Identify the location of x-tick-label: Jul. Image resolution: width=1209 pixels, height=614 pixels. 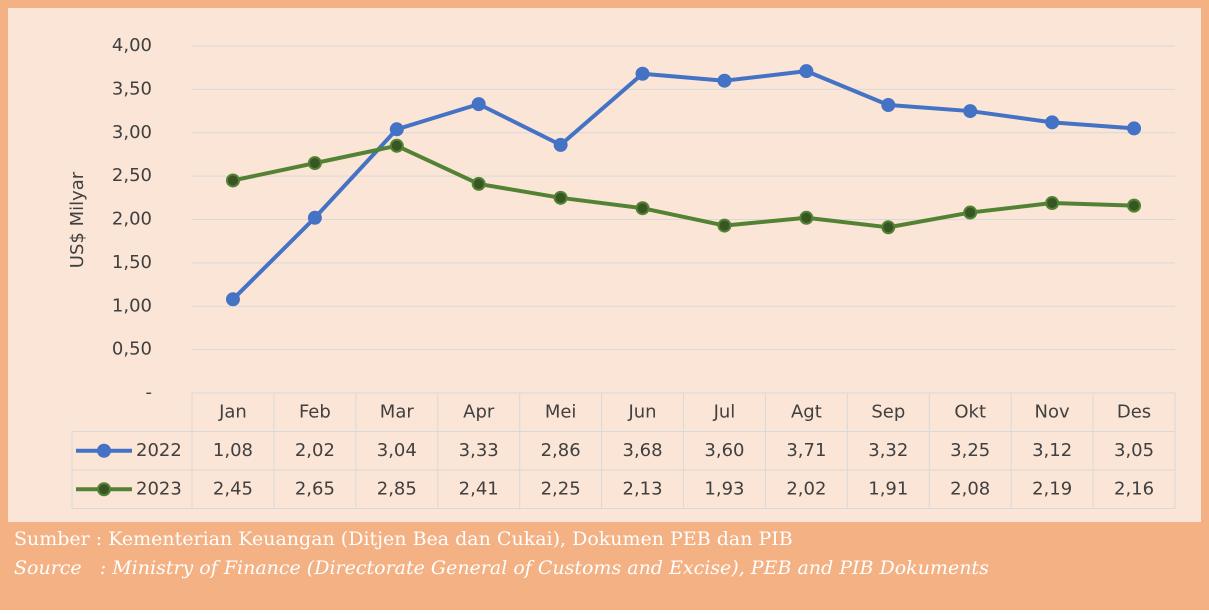
(724, 411).